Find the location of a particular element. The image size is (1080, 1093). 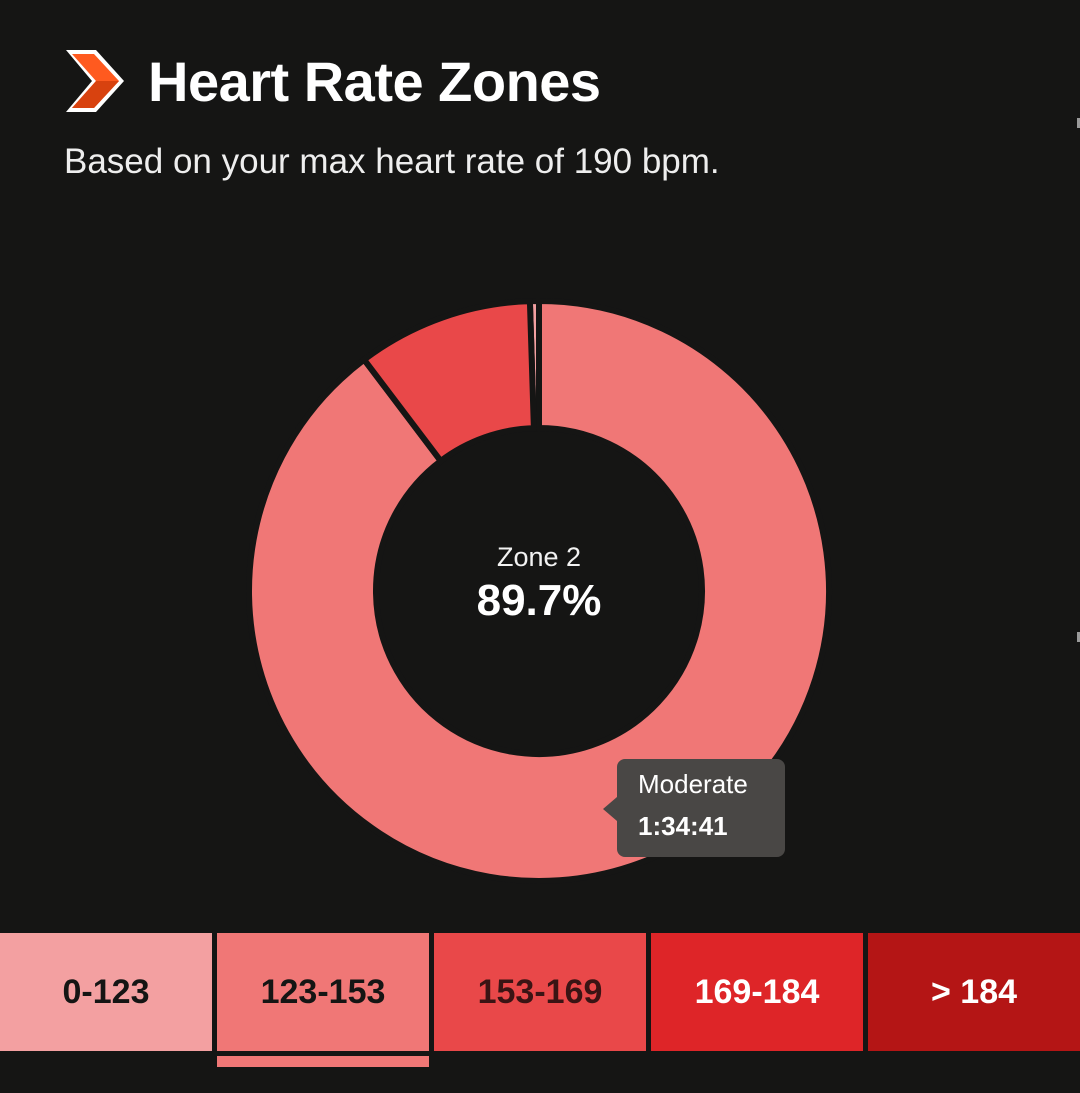

zone-tile-4: 169-184 is located at coordinates (757, 992).